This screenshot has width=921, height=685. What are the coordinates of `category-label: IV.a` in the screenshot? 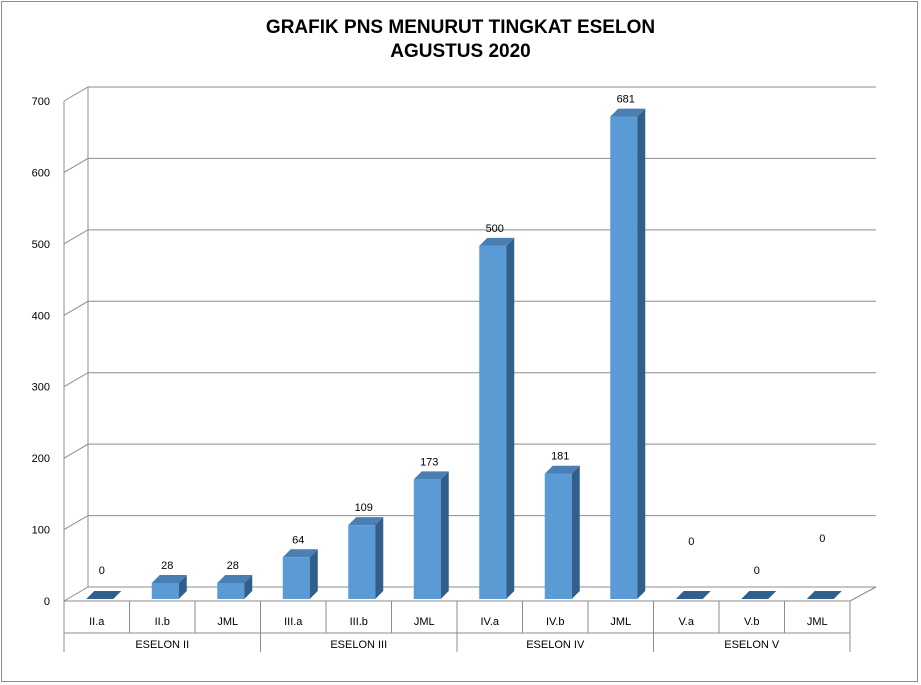 It's located at (489, 622).